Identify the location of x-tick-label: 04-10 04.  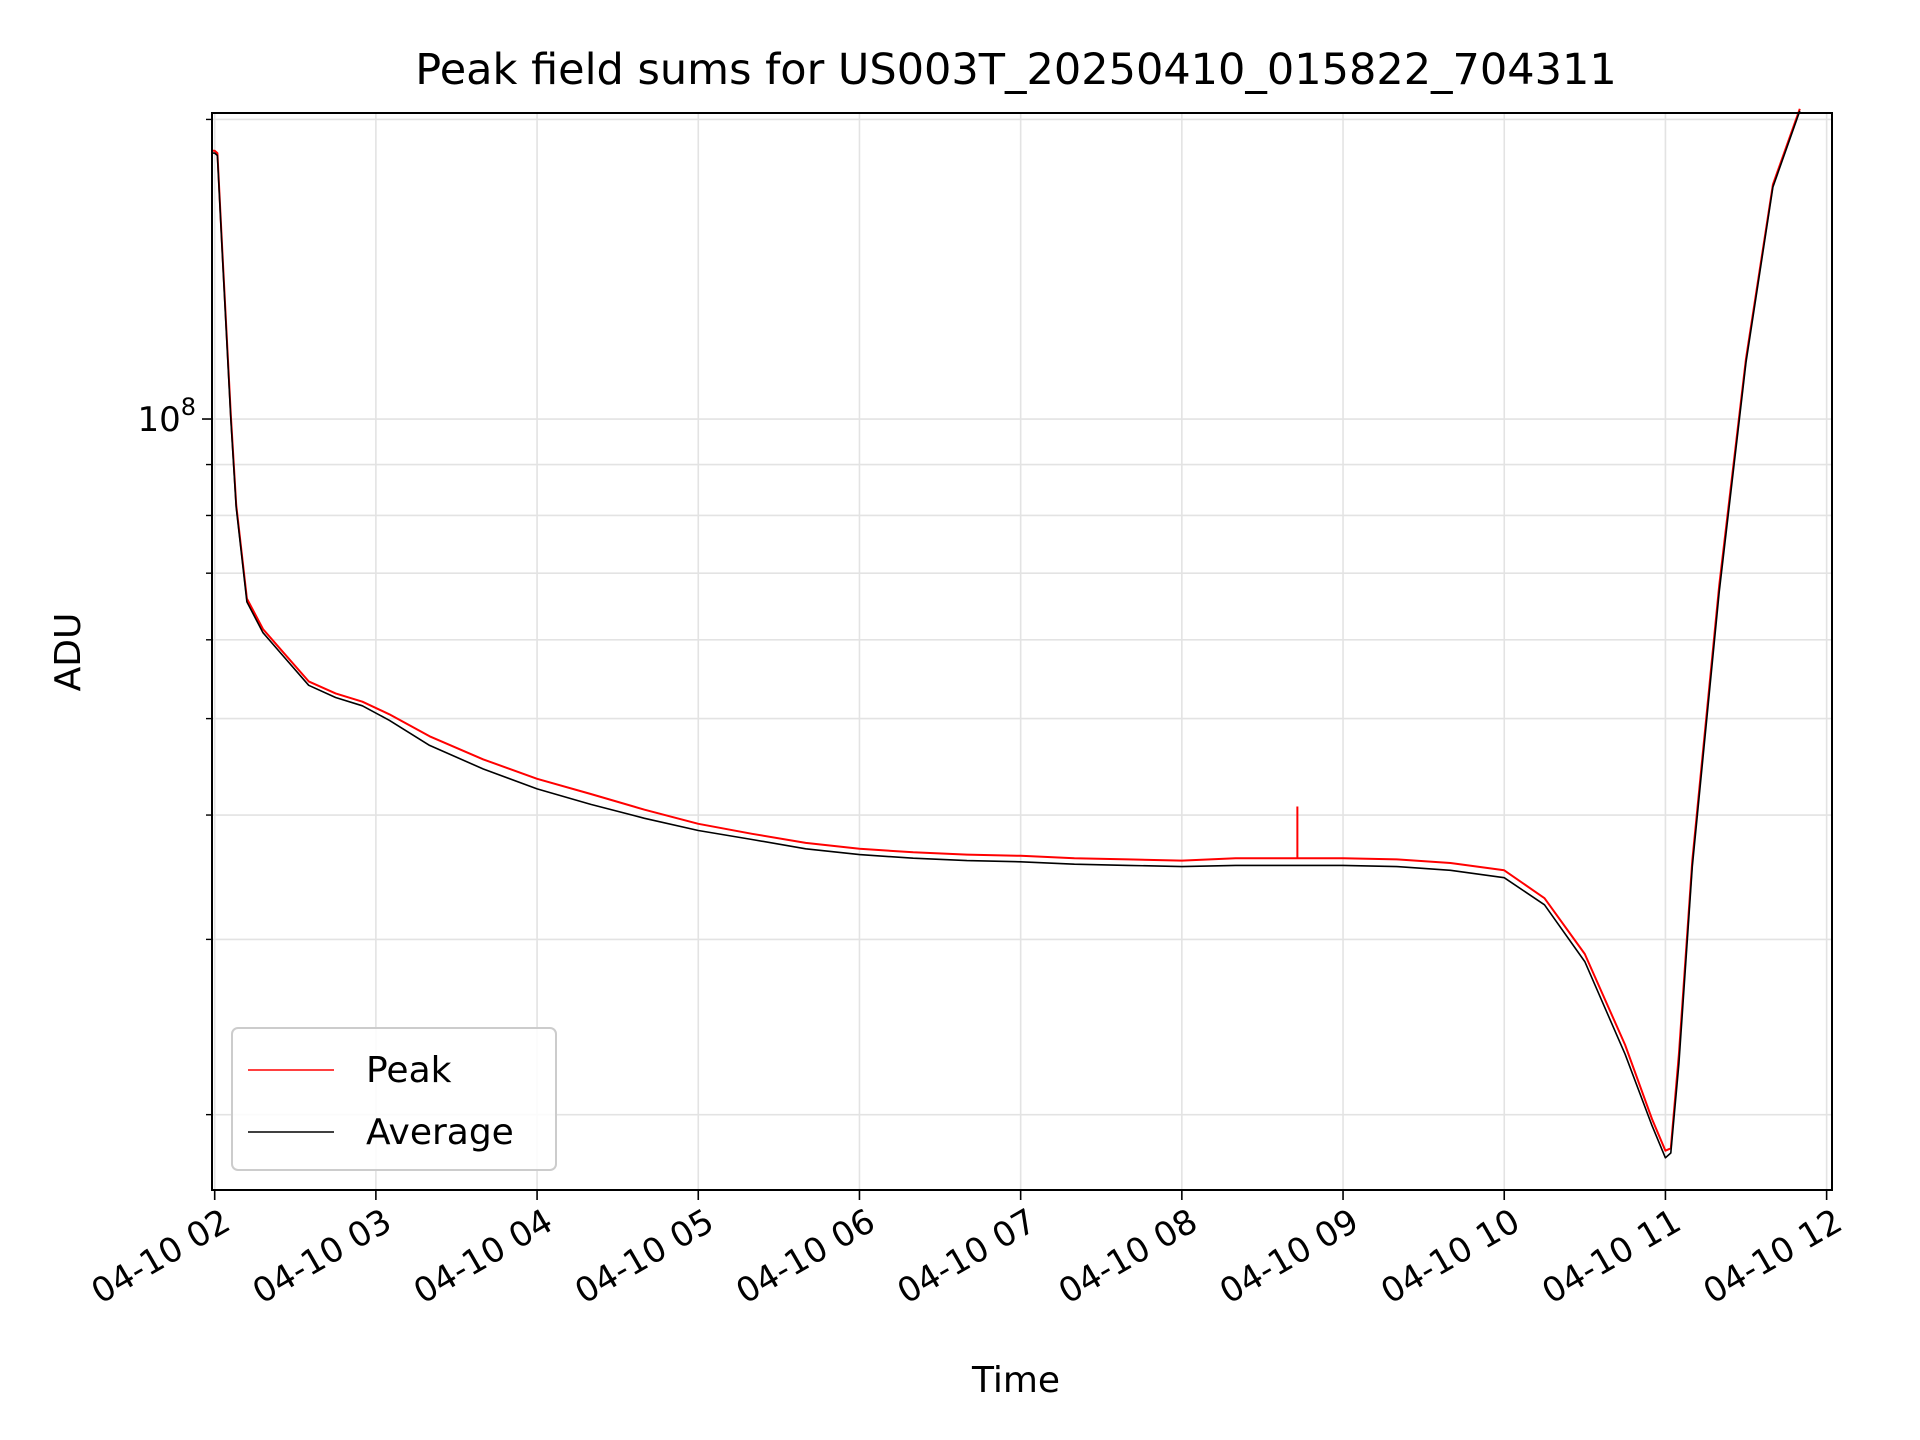
(483, 1256).